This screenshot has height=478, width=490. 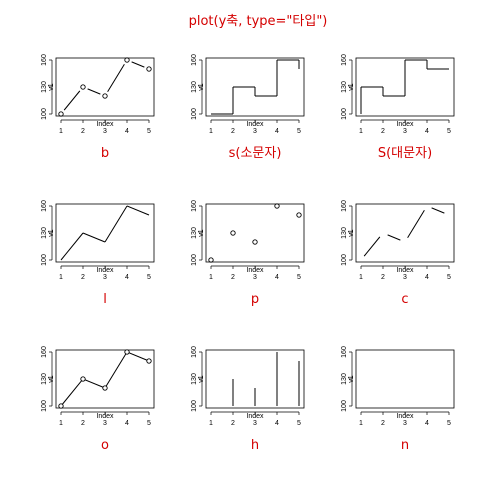 I want to click on panel-s: 1 2 3 4 5 Index 100 130 160 v1 s(소문자), so click(x=248, y=107).